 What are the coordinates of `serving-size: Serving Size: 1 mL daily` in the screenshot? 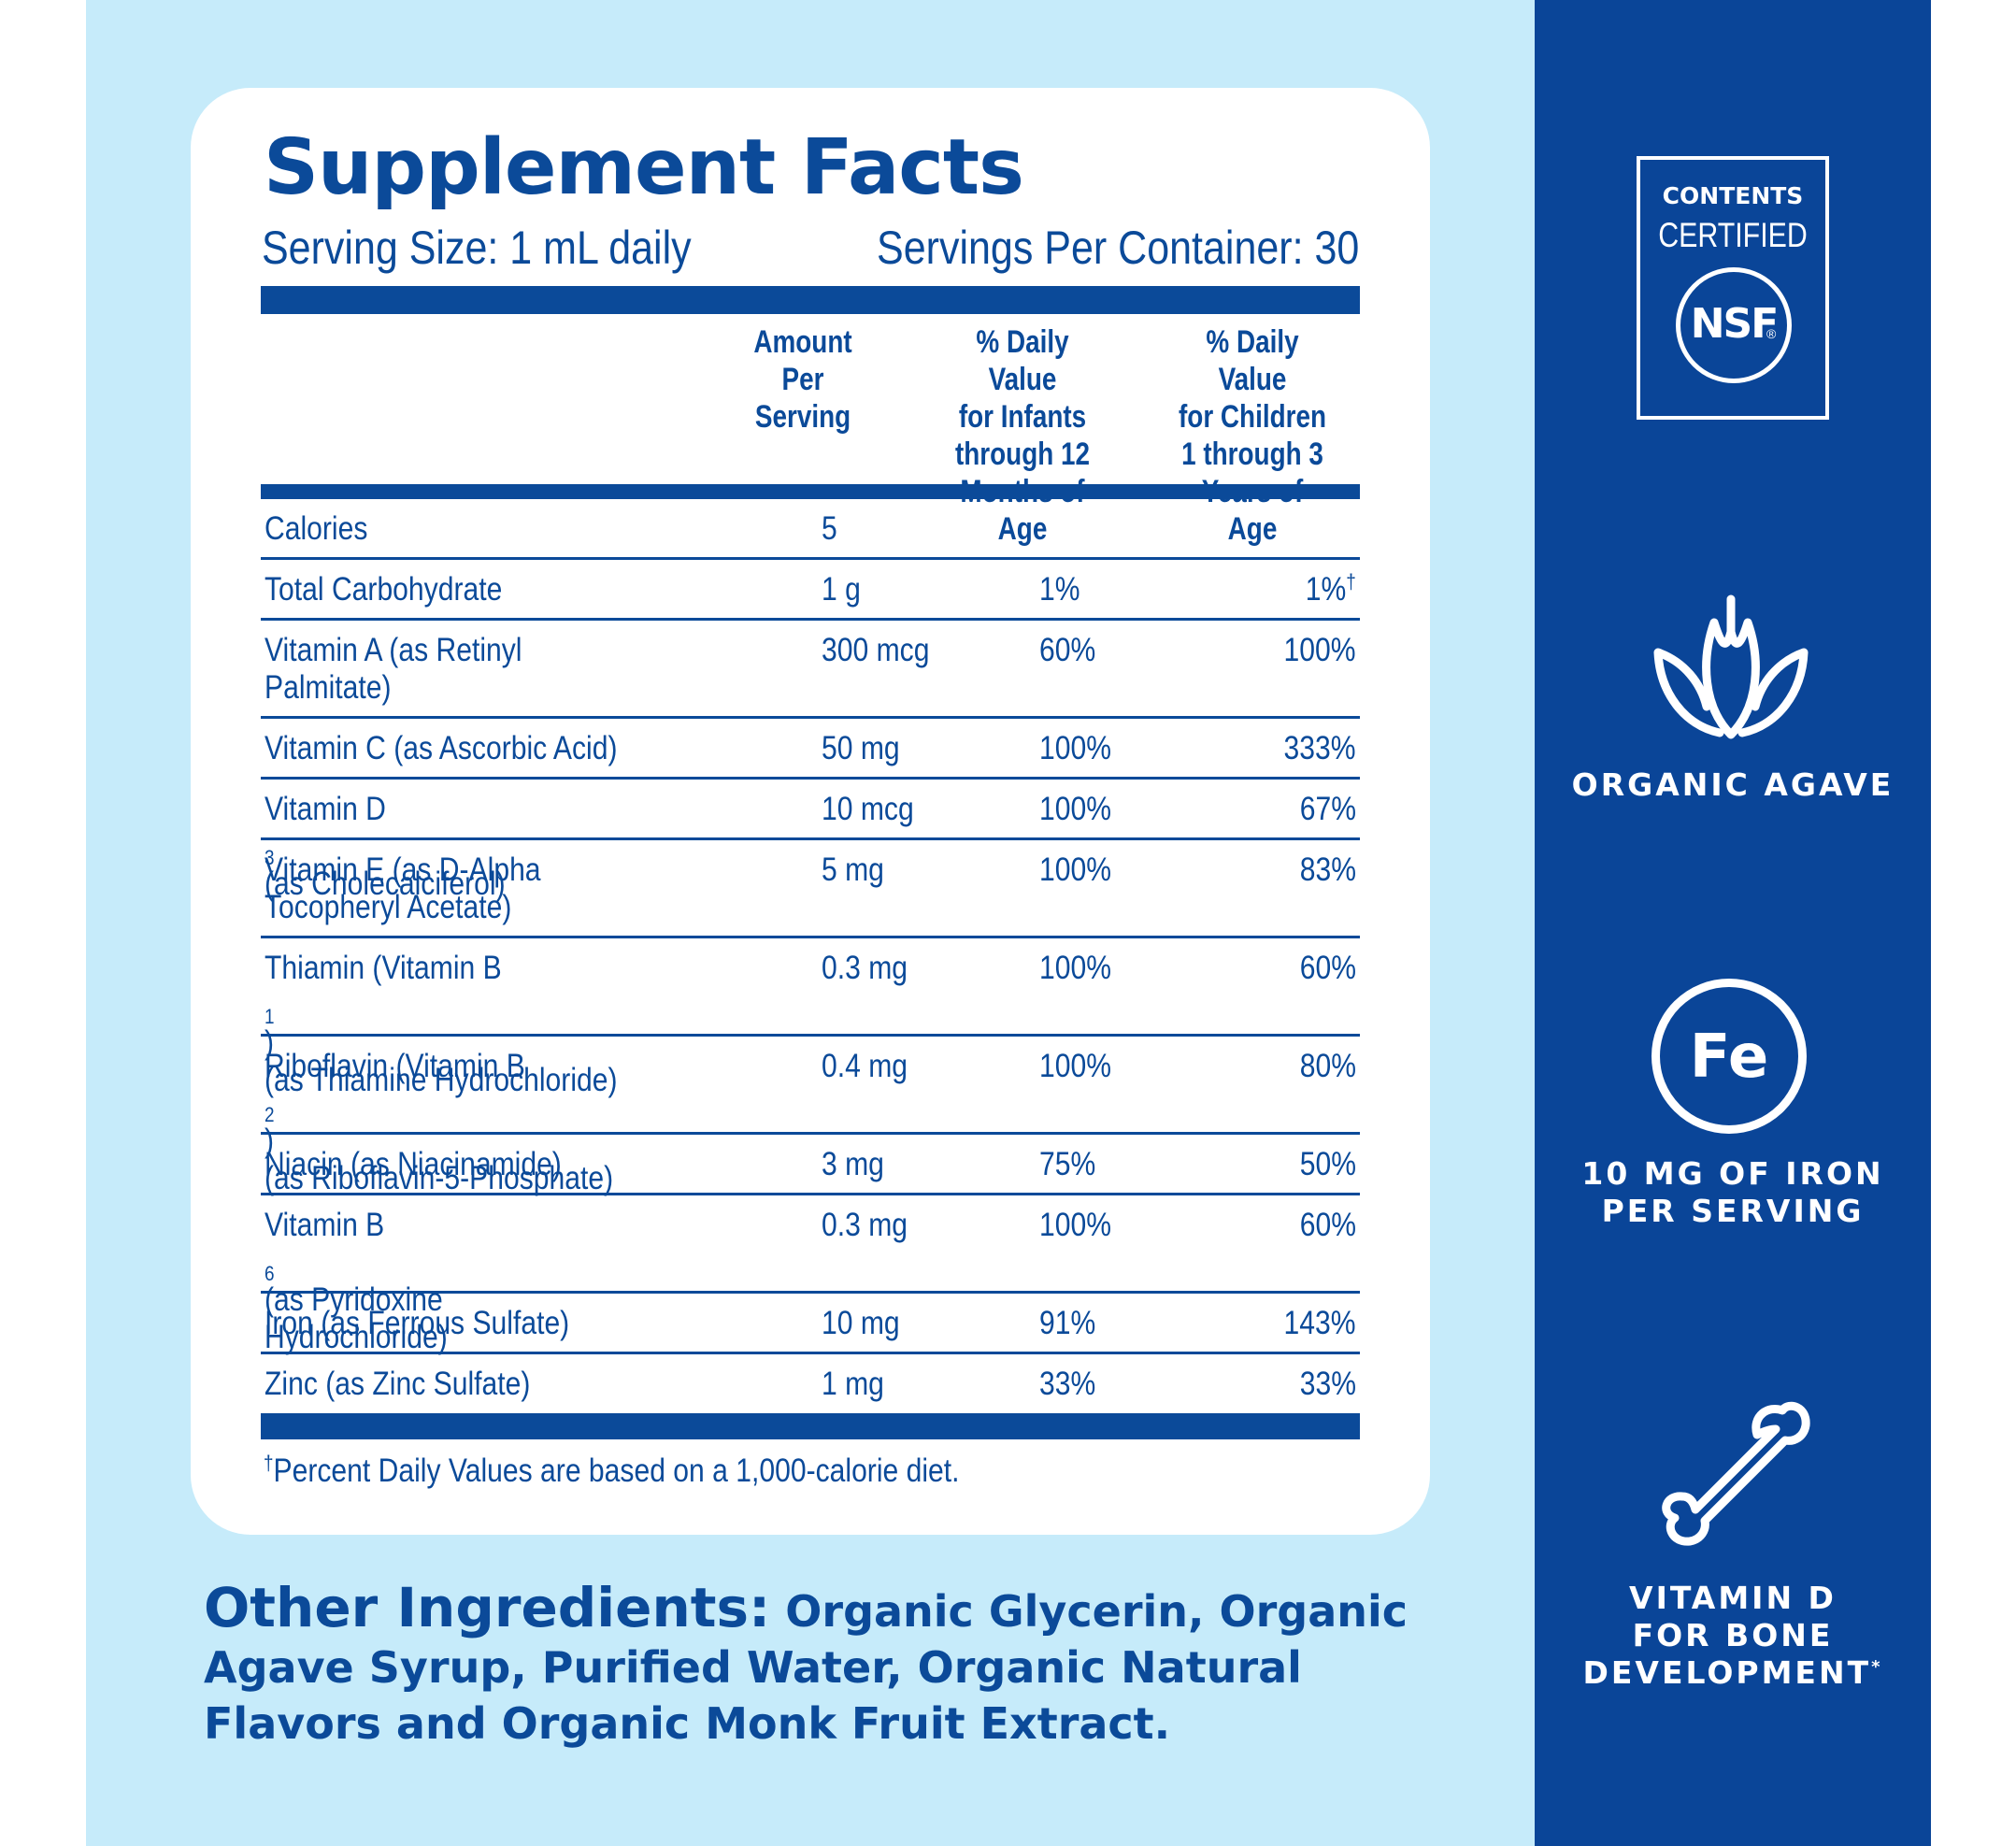 It's located at (477, 248).